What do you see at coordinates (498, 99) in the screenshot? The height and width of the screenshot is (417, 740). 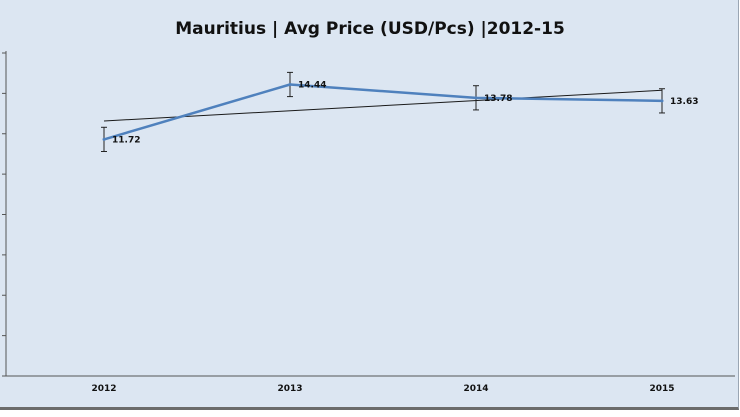 I see `data-label: 13.78` at bounding box center [498, 99].